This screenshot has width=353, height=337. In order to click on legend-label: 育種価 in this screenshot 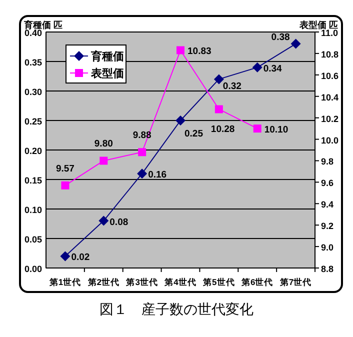, I will do `click(107, 56)`.